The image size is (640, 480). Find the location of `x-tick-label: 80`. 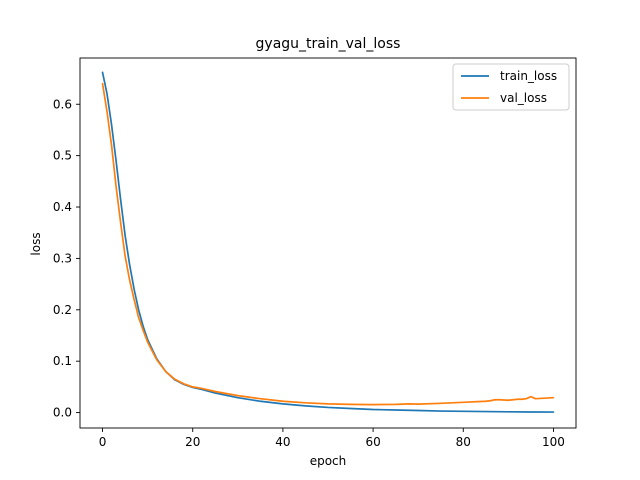

x-tick-label: 80 is located at coordinates (463, 442).